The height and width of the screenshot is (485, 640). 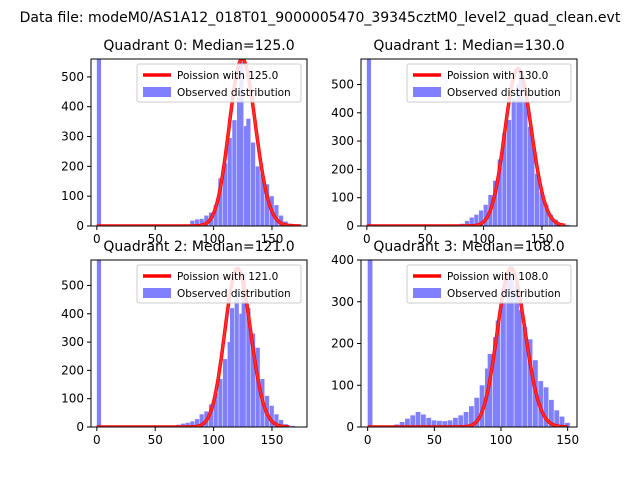 What do you see at coordinates (468, 46) in the screenshot?
I see `subplot-title: Quadrant 1: Median=130.0` at bounding box center [468, 46].